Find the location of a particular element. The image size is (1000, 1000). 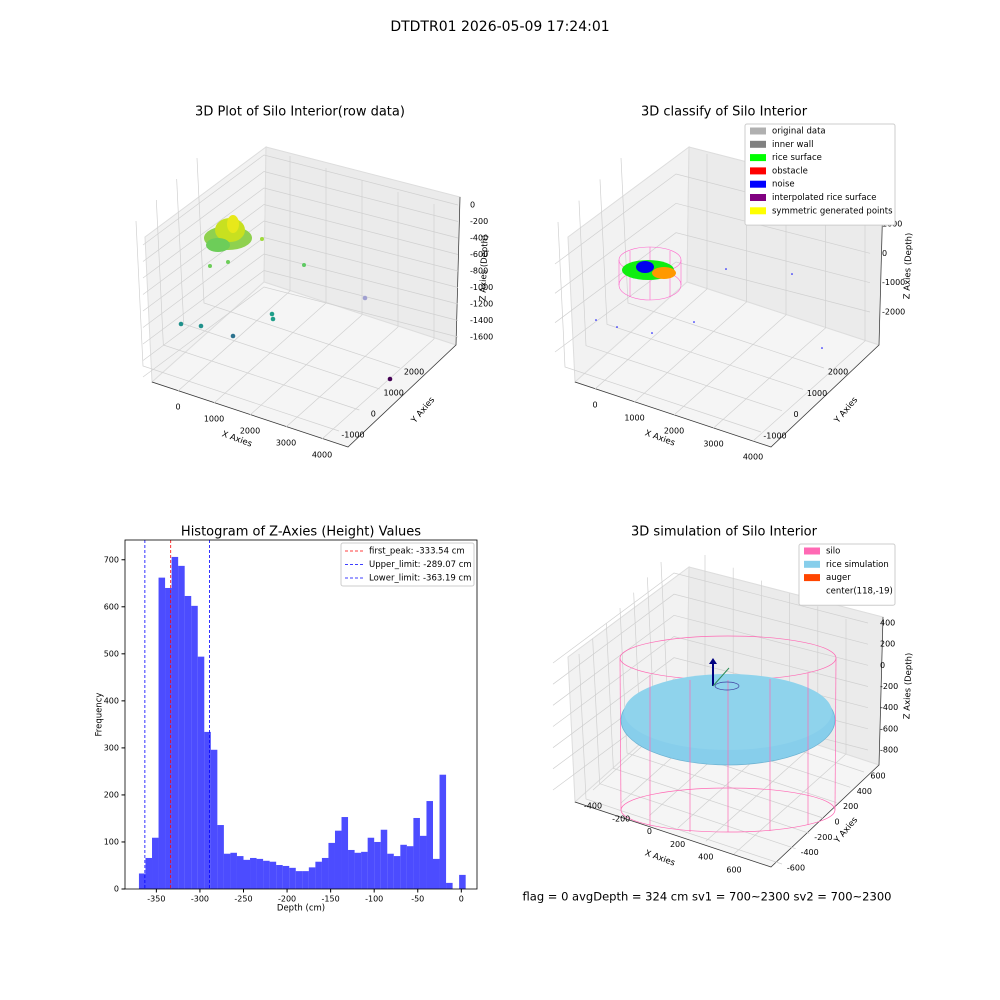

x-tick-label: 3000 is located at coordinates (286, 443).